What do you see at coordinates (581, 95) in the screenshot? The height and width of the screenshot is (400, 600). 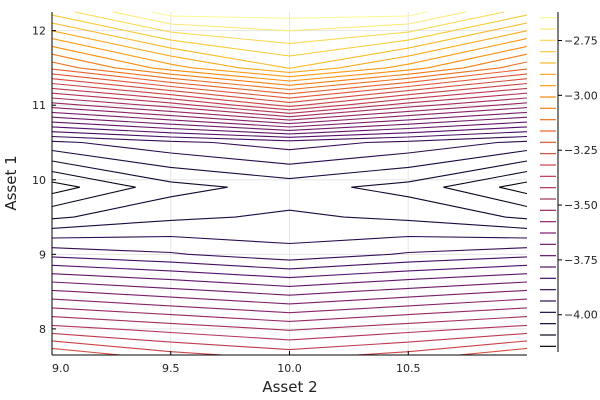 I see `colorbar-tick-label-1: −3.00` at bounding box center [581, 95].